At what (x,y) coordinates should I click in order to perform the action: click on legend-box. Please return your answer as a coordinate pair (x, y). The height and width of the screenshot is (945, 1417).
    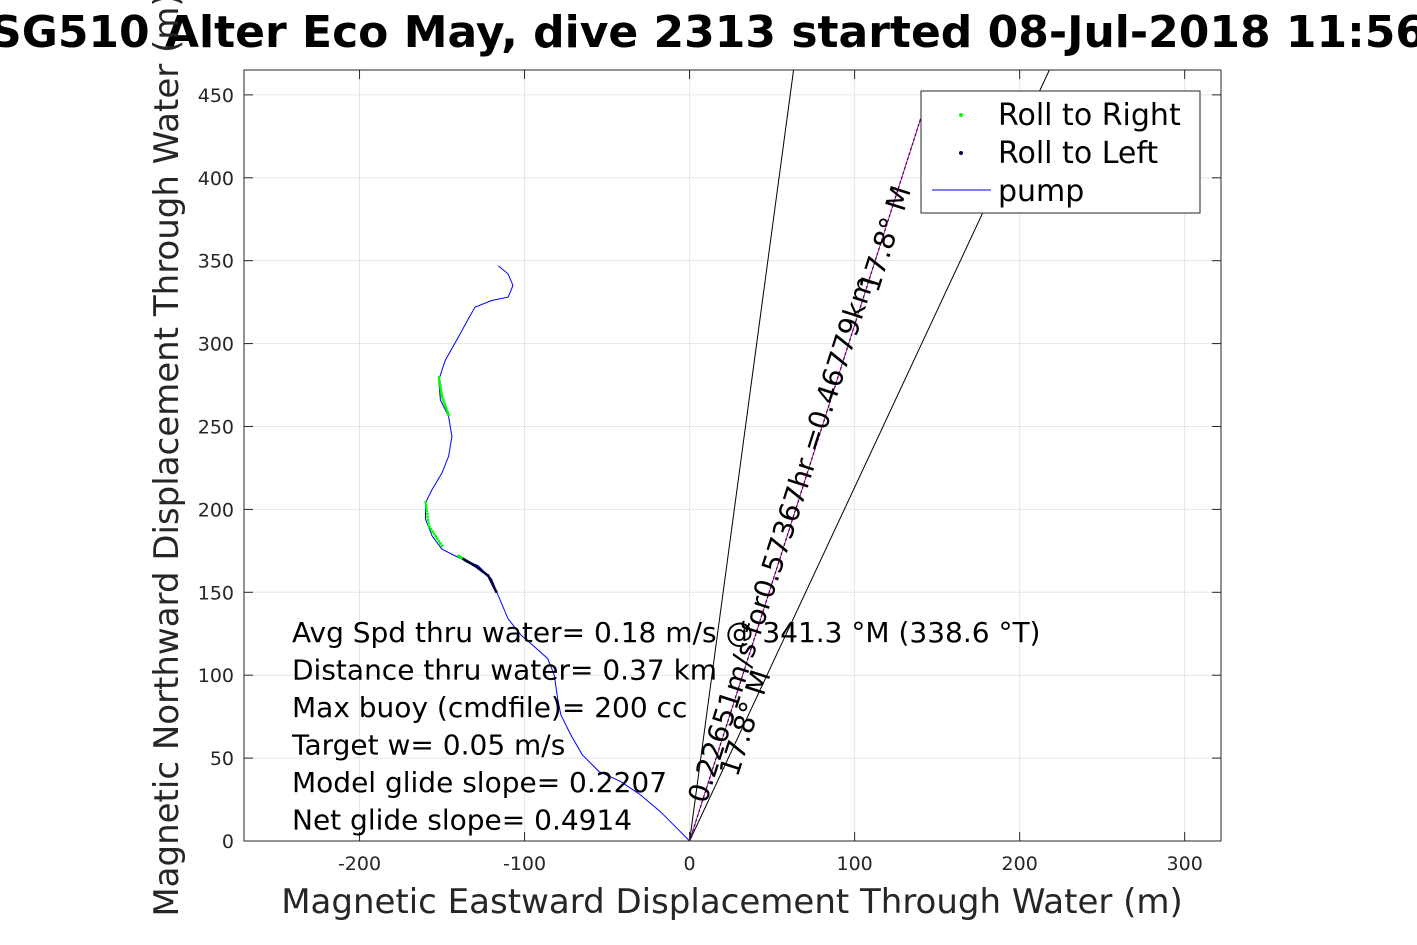
    Looking at the image, I should click on (1060, 152).